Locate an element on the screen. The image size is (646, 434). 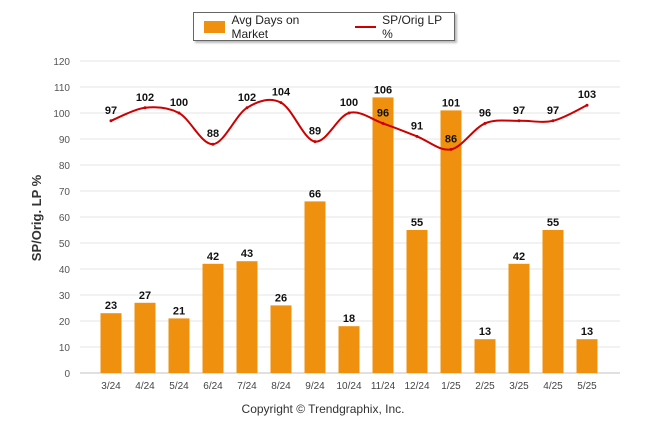
x-tick-label: 4/24 is located at coordinates (145, 386).